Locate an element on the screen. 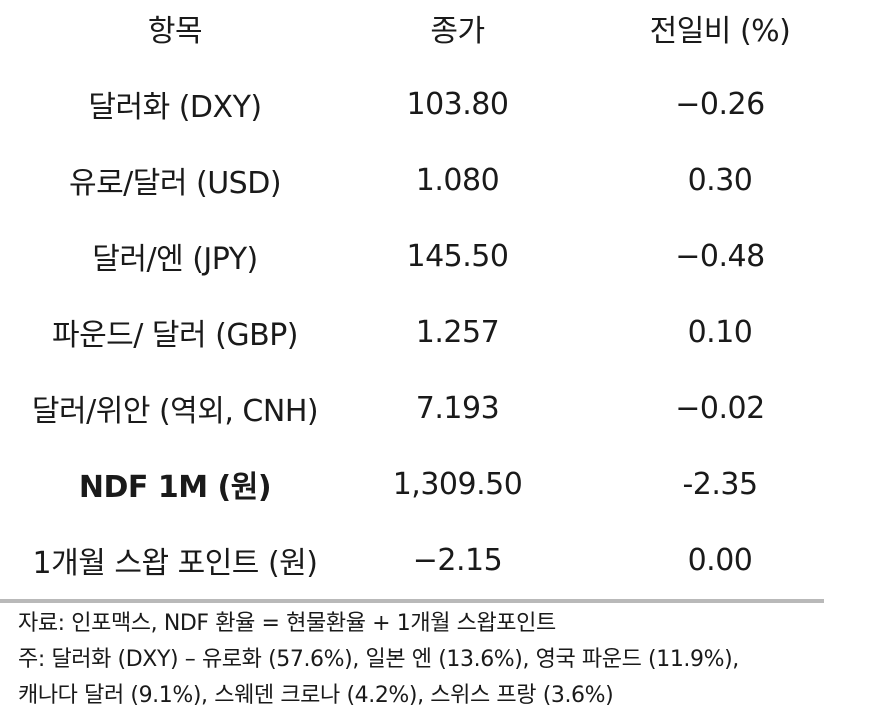  header-change: 전일비 (%) is located at coordinates (720, 31).